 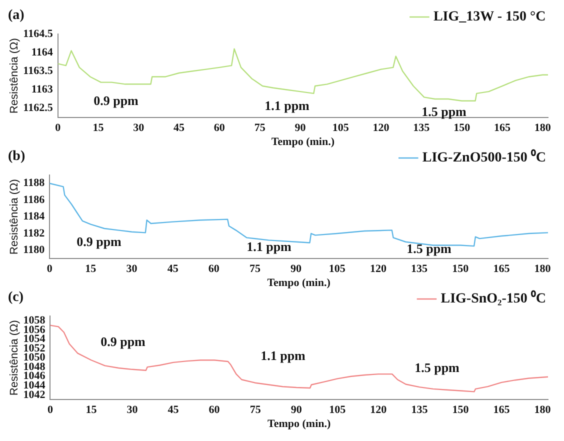 I want to click on legend-label: LIG-SnO₂-150 ⁰C, so click(x=493, y=298).